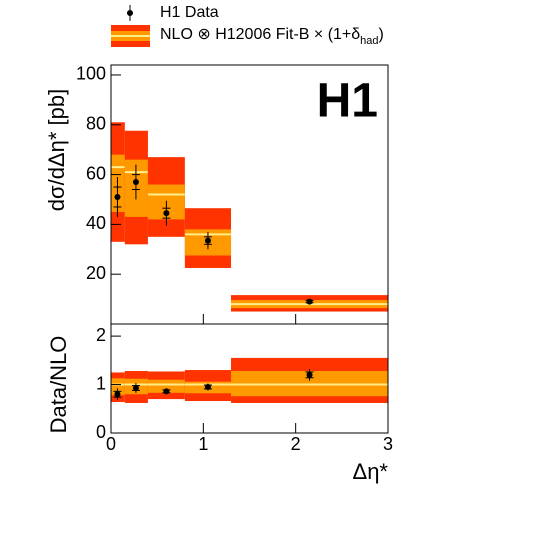  Describe the element at coordinates (101, 383) in the screenshot. I see `y-tick-label: 1` at that location.